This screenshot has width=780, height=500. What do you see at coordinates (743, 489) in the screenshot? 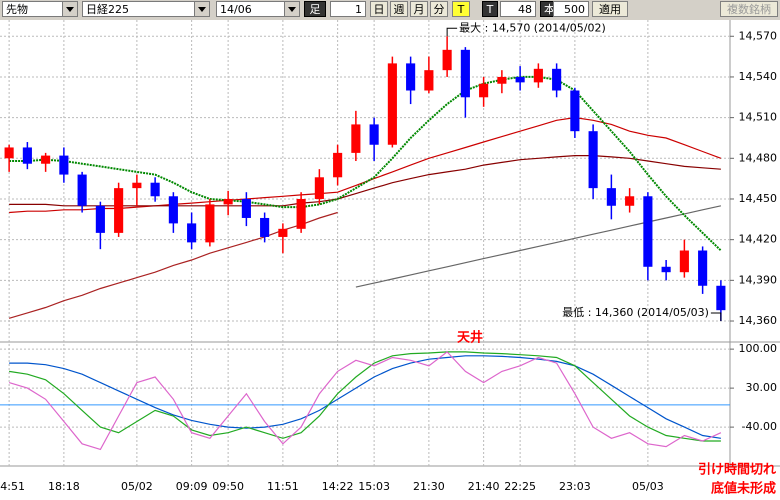
I see `bottom-annotation: 底値未形成` at bounding box center [743, 489].